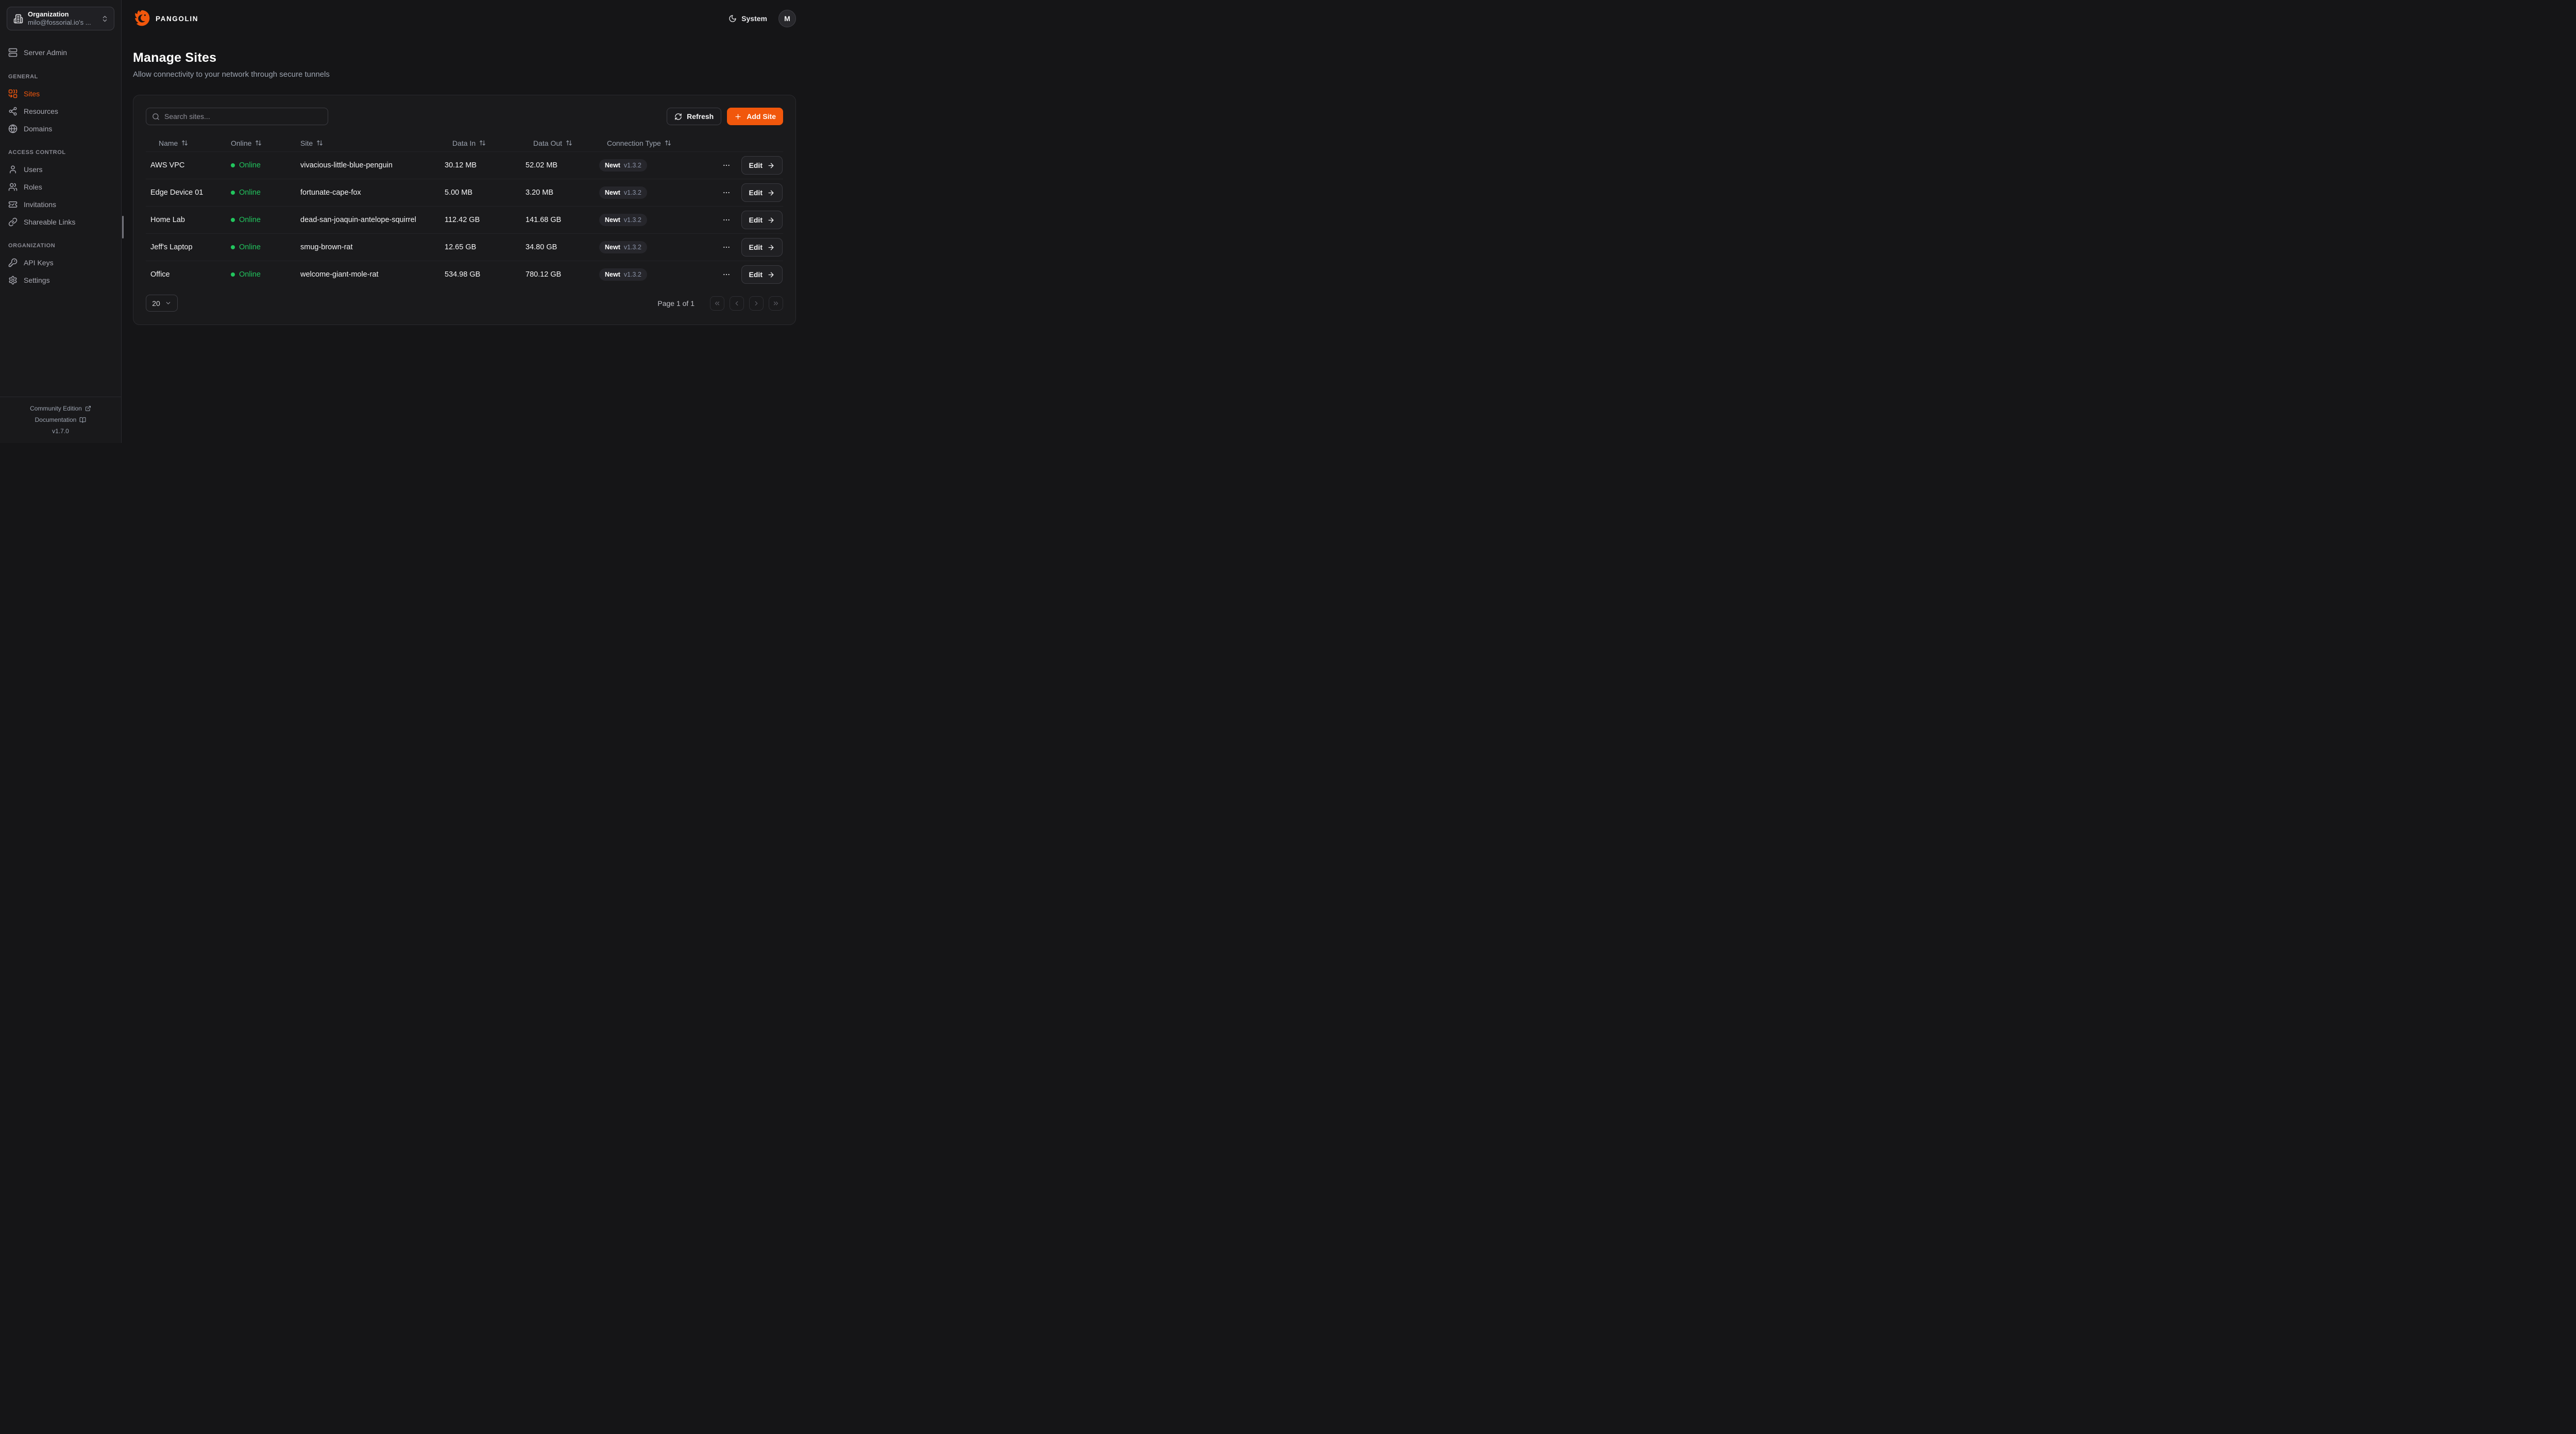 The image size is (2576, 1434). What do you see at coordinates (60, 52) in the screenshot?
I see `sidebar-item-server-admin: Server Admin` at bounding box center [60, 52].